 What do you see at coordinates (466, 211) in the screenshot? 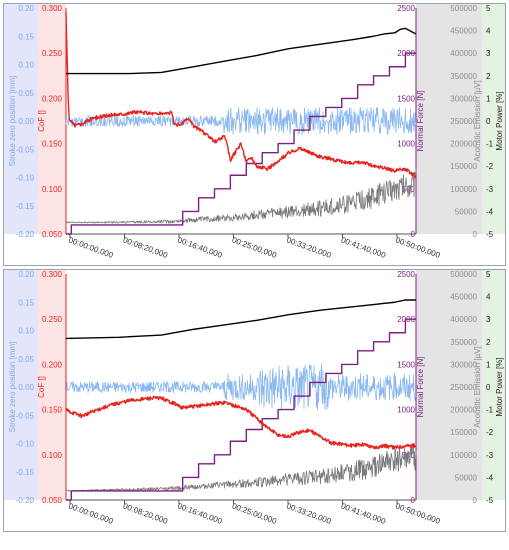
I see `acoustic-tick-label: 50000` at bounding box center [466, 211].